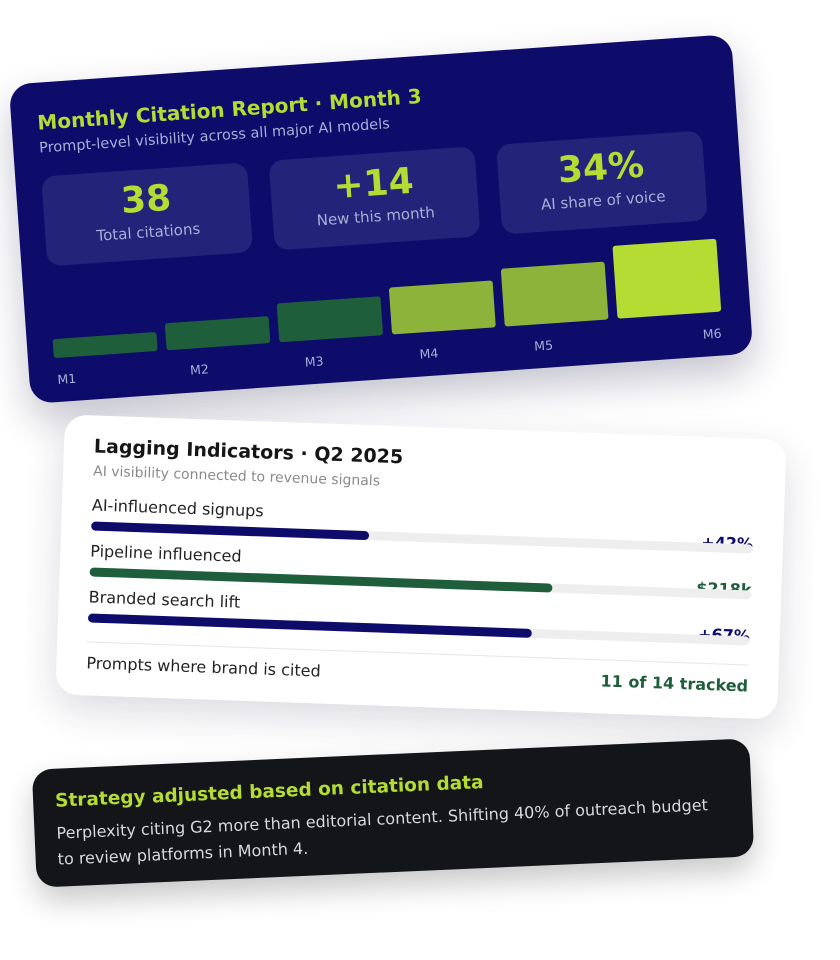 This screenshot has height=960, width=840. Describe the element at coordinates (543, 345) in the screenshot. I see `chart-tick-label: M5` at that location.